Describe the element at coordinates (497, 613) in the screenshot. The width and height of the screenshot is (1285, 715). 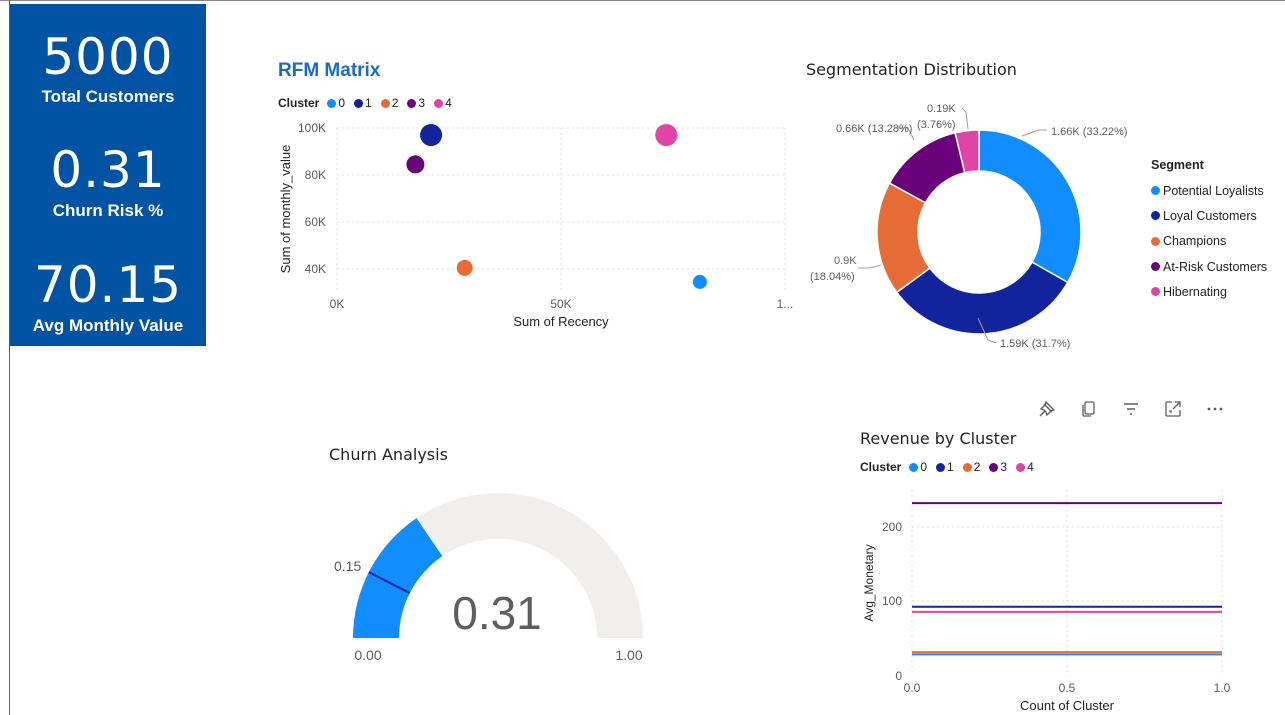
I see `gauge-value-label: 0.31` at that location.